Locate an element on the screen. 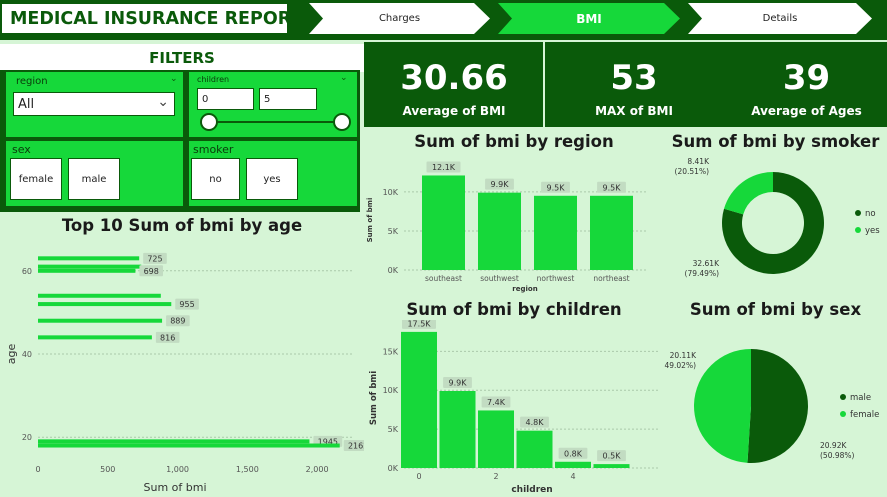 This screenshot has width=887, height=497. nav-bmi-button: BMI is located at coordinates (589, 18).